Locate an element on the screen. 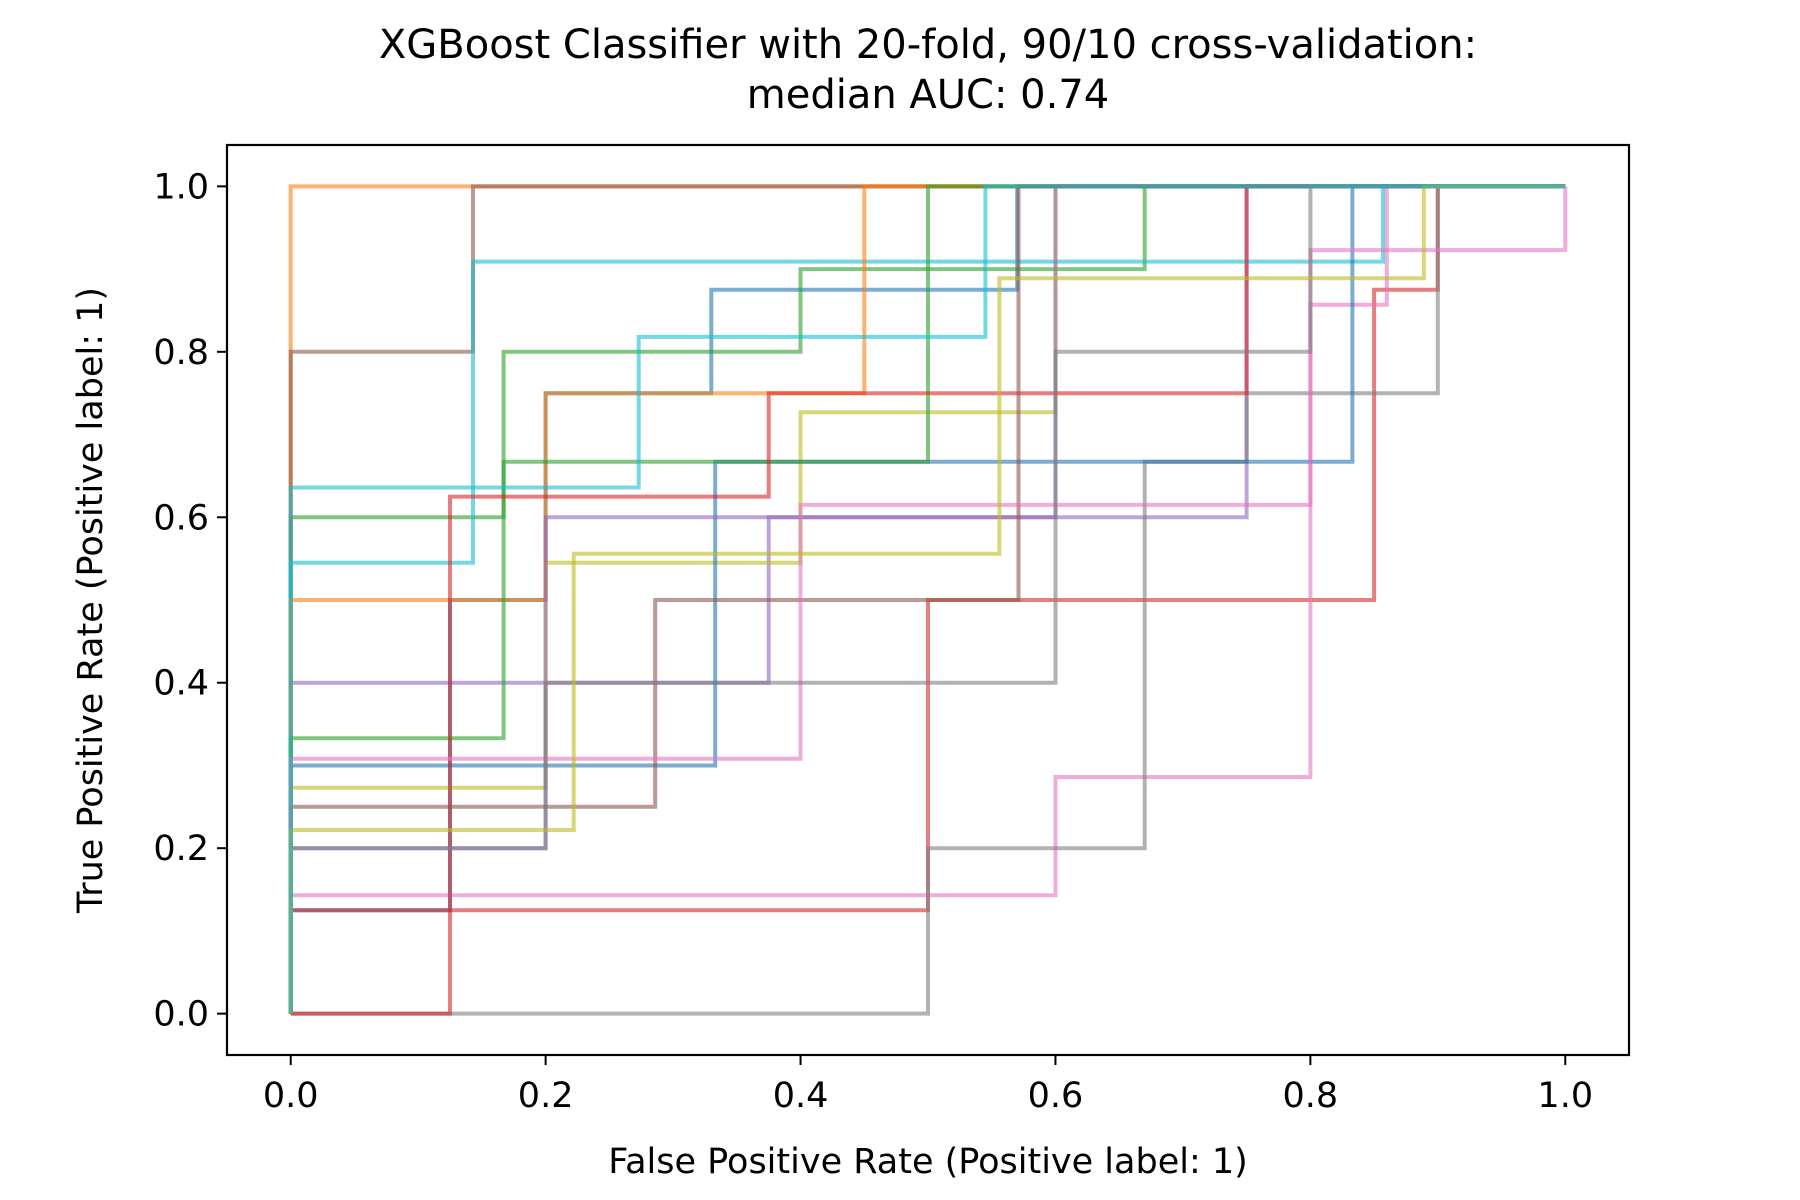  y-axis-ticks: 0.0 0.2 0.4 0.6 0.8 1.0 is located at coordinates (190, 601).